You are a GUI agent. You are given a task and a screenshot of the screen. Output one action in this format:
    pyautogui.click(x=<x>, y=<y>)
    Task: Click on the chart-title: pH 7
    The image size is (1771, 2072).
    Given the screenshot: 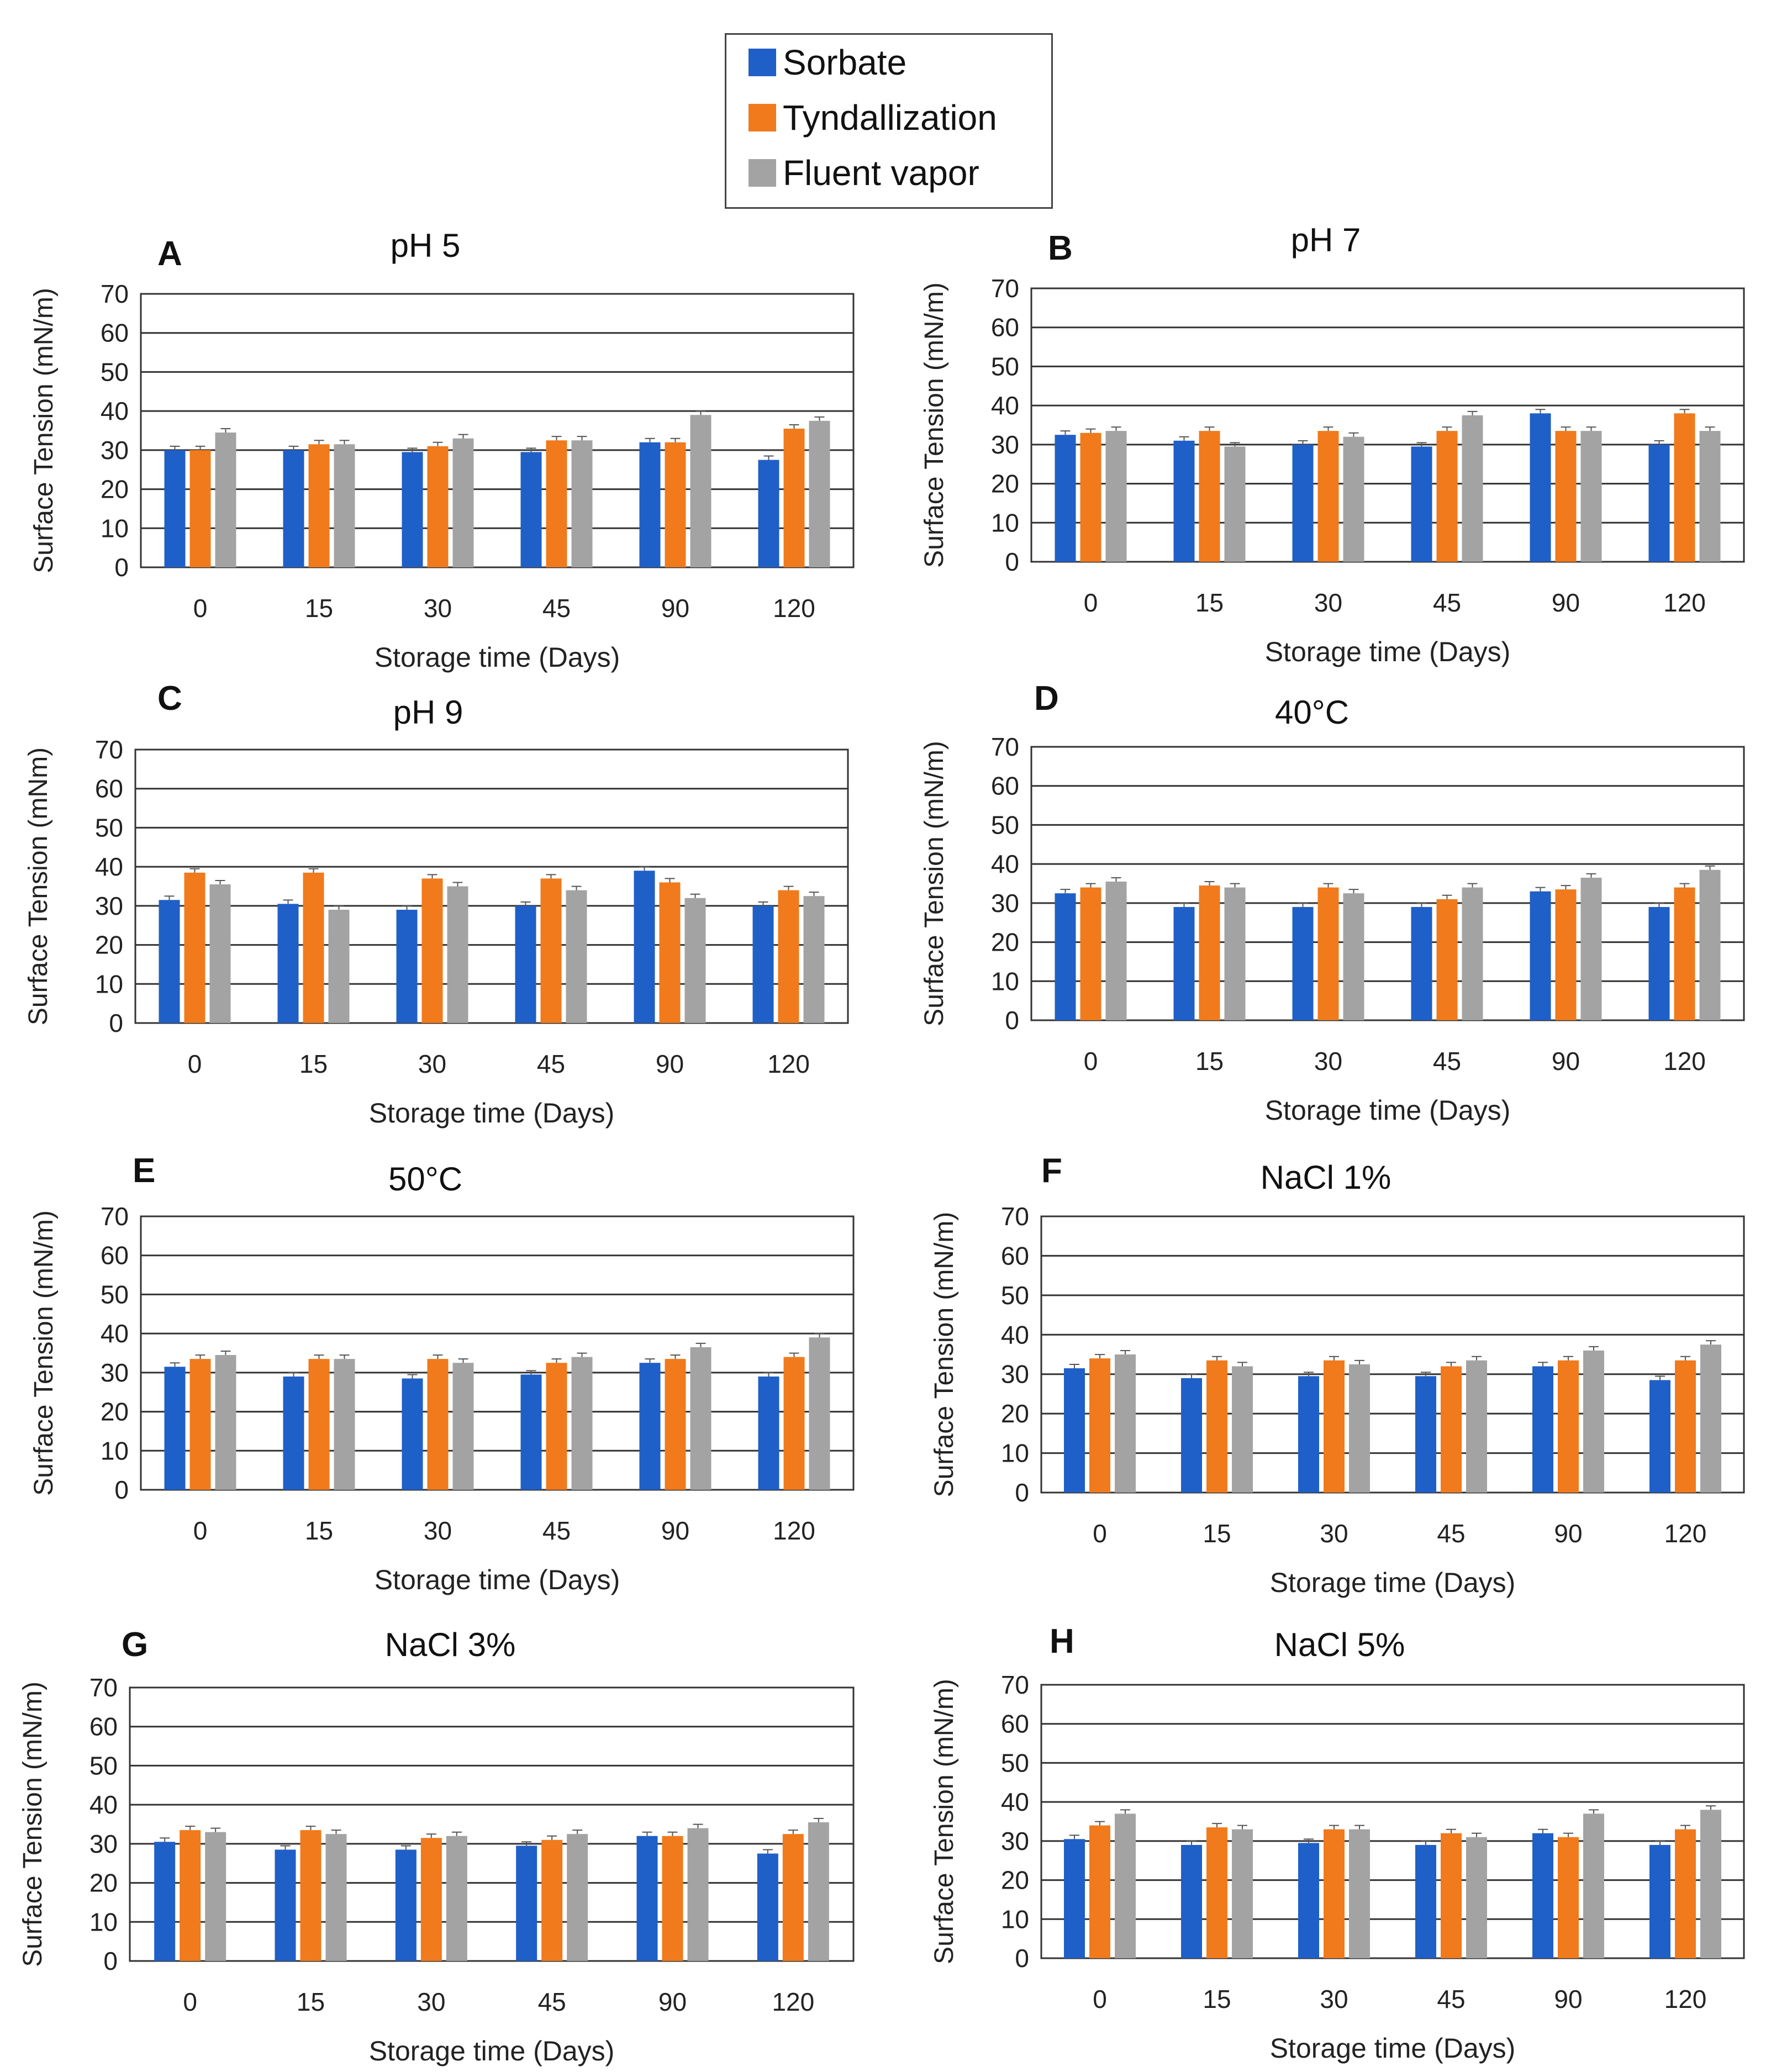 What is the action you would take?
    pyautogui.click(x=1326, y=241)
    